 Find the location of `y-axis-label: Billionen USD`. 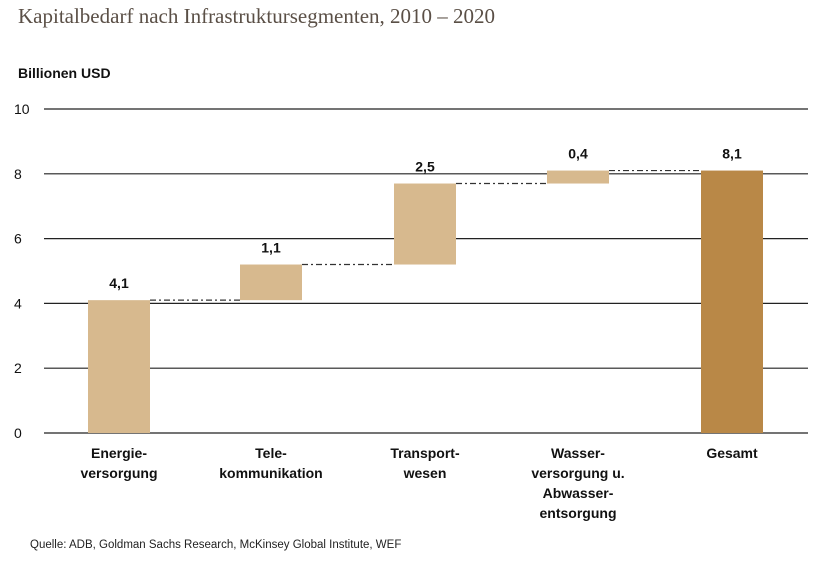

y-axis-label: Billionen USD is located at coordinates (64, 73).